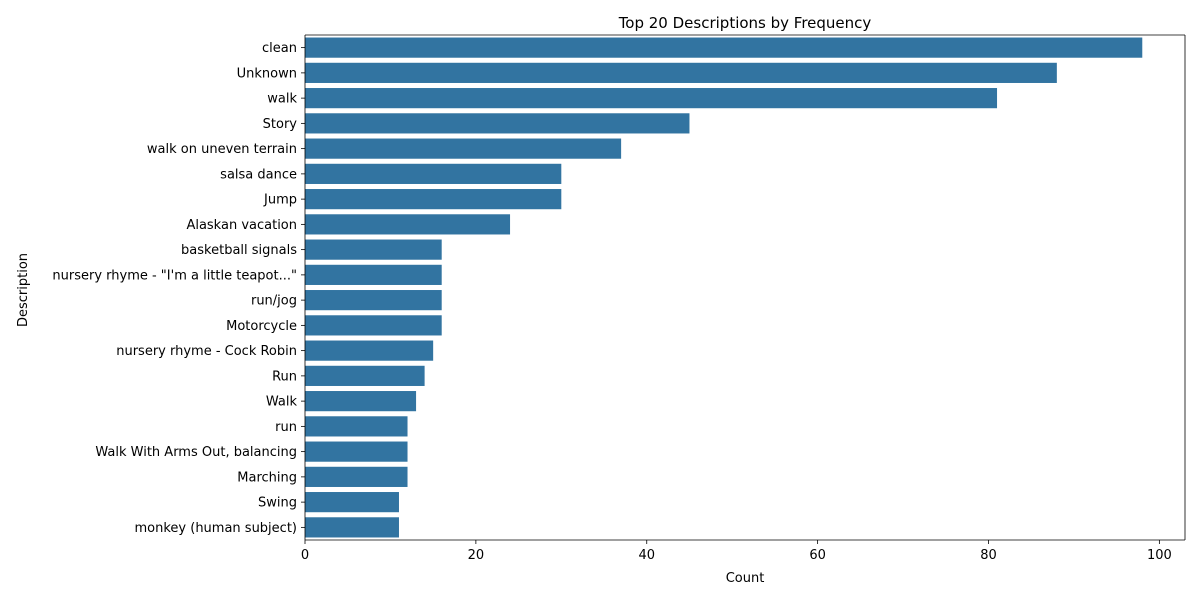 The height and width of the screenshot is (604, 1200). What do you see at coordinates (274, 301) in the screenshot?
I see `y-tick-label: run/jog` at bounding box center [274, 301].